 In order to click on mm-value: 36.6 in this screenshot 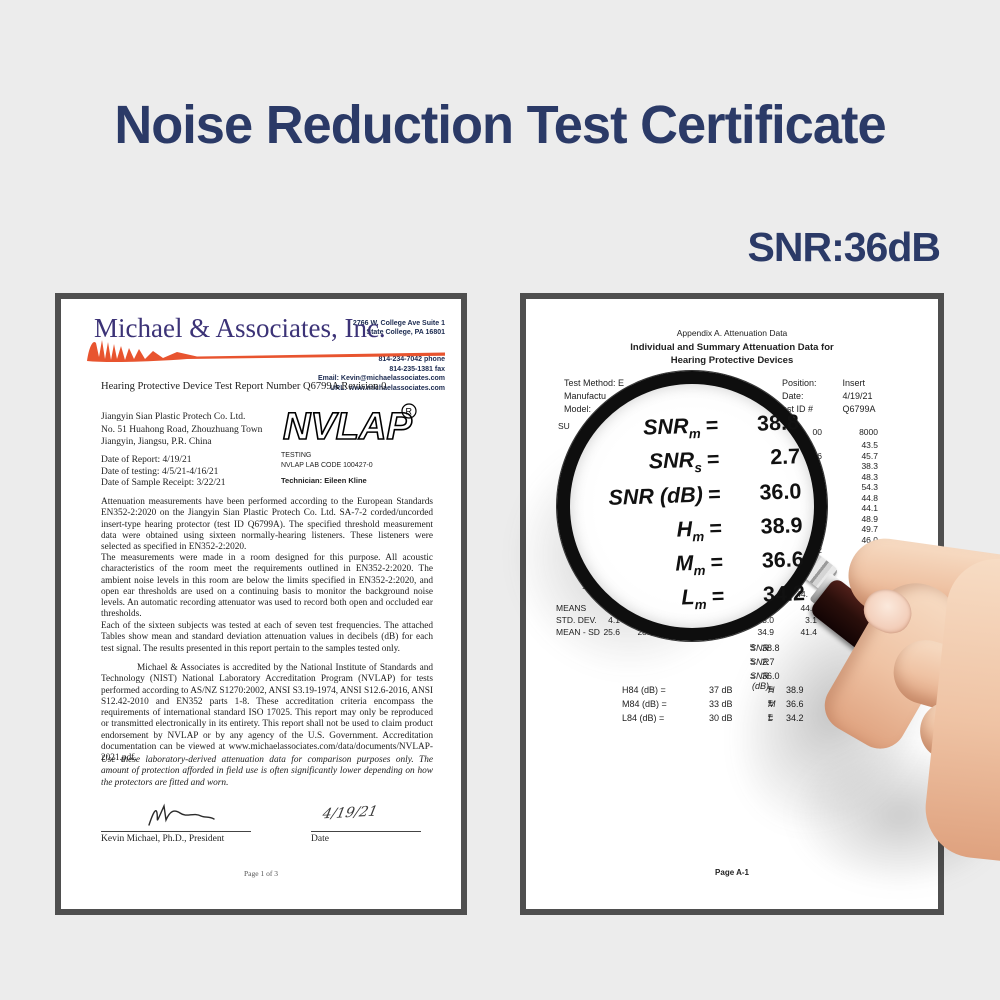, I will do `click(795, 704)`.